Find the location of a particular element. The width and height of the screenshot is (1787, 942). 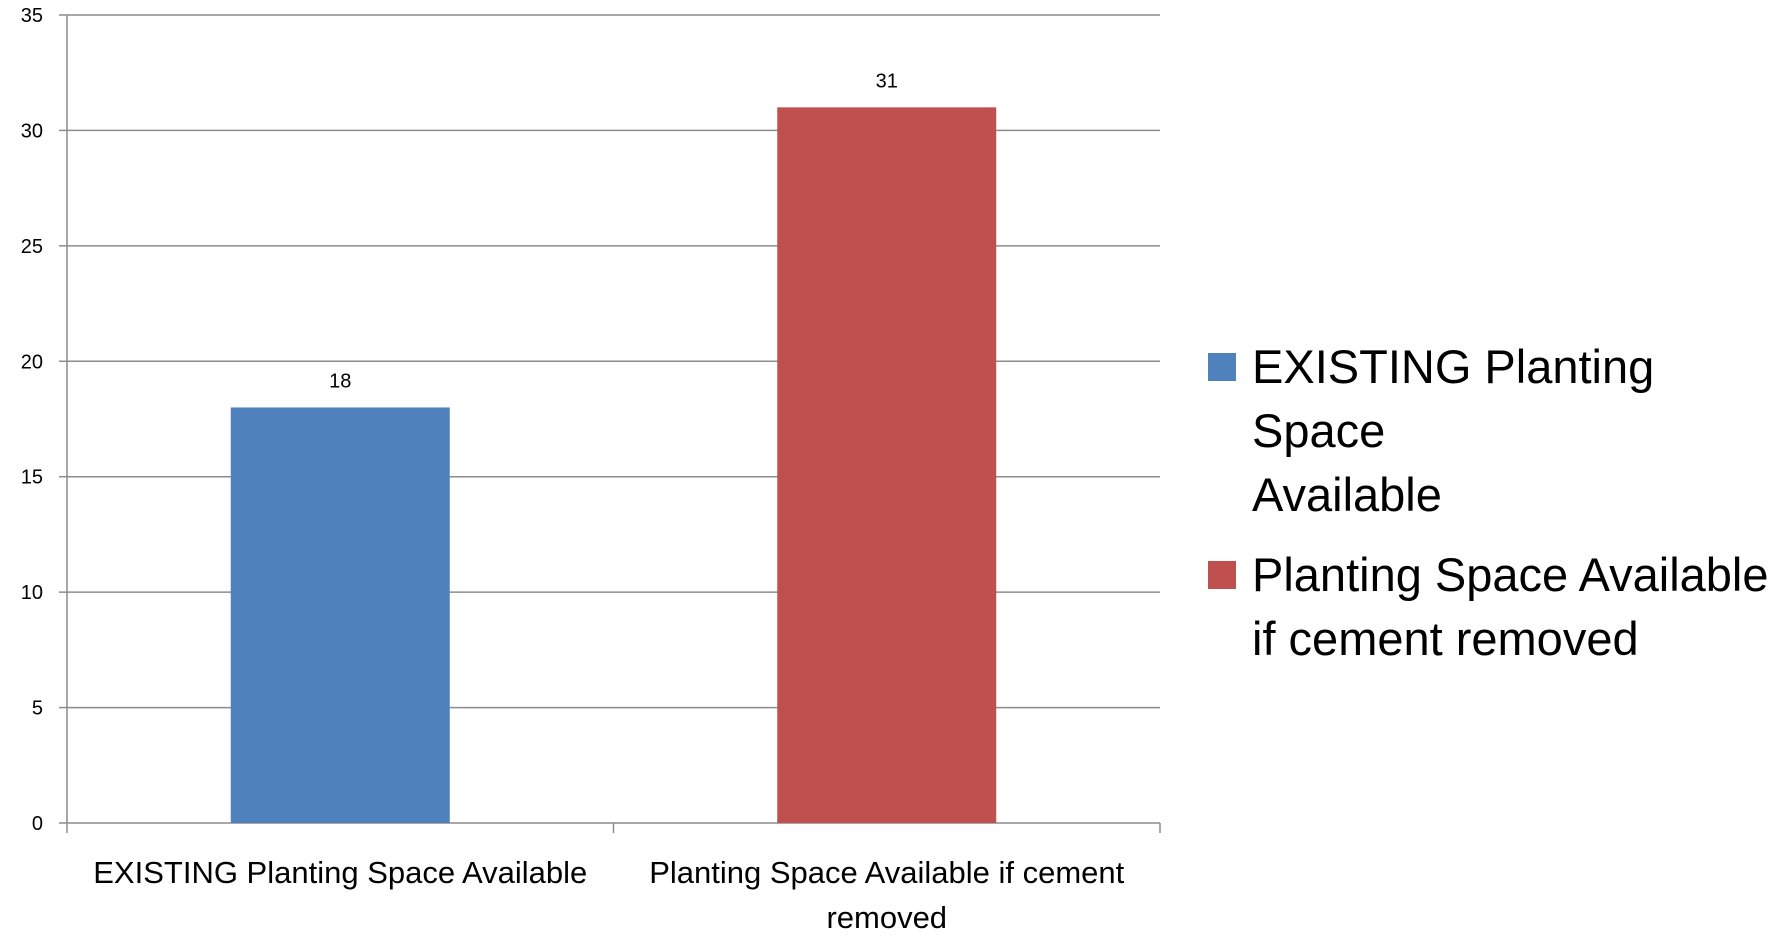

y-tick-label: 5 is located at coordinates (37, 709).